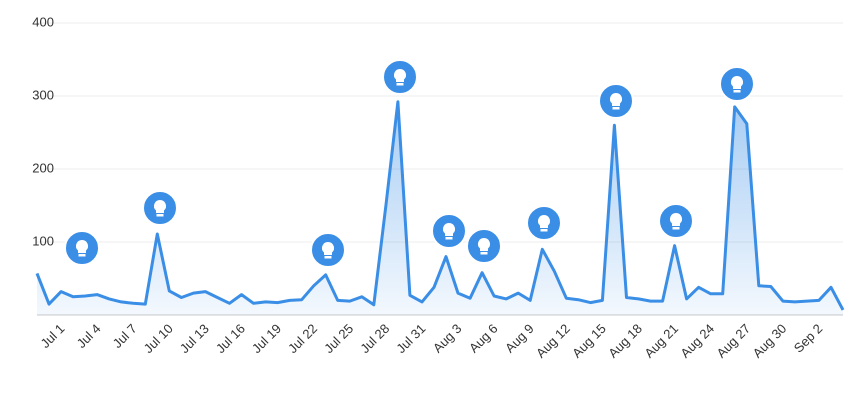 This screenshot has height=402, width=866. I want to click on x-tick-label: Aug 18, so click(625, 341).